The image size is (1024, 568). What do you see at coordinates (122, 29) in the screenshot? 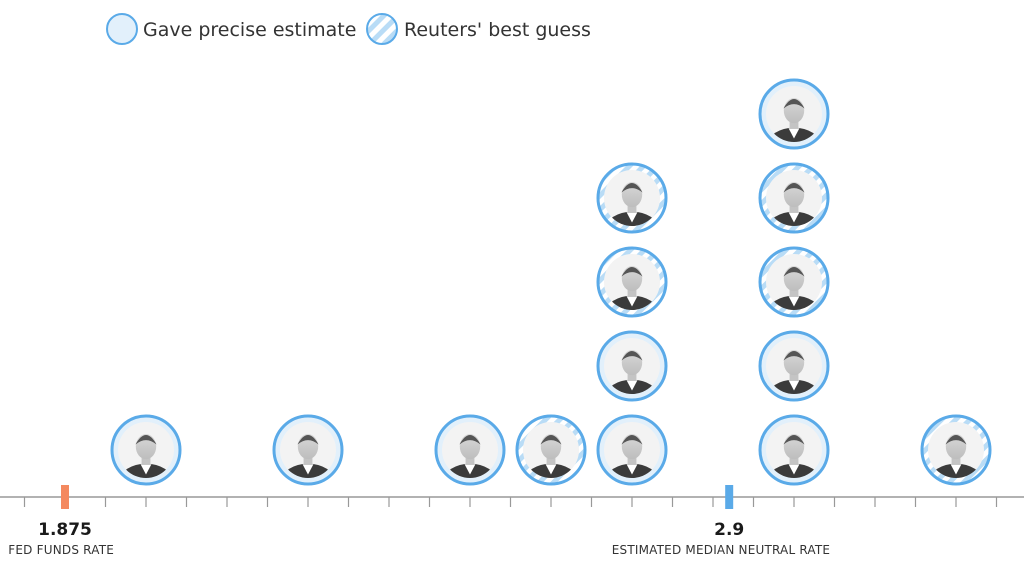
I see `legend-precise-swatch` at bounding box center [122, 29].